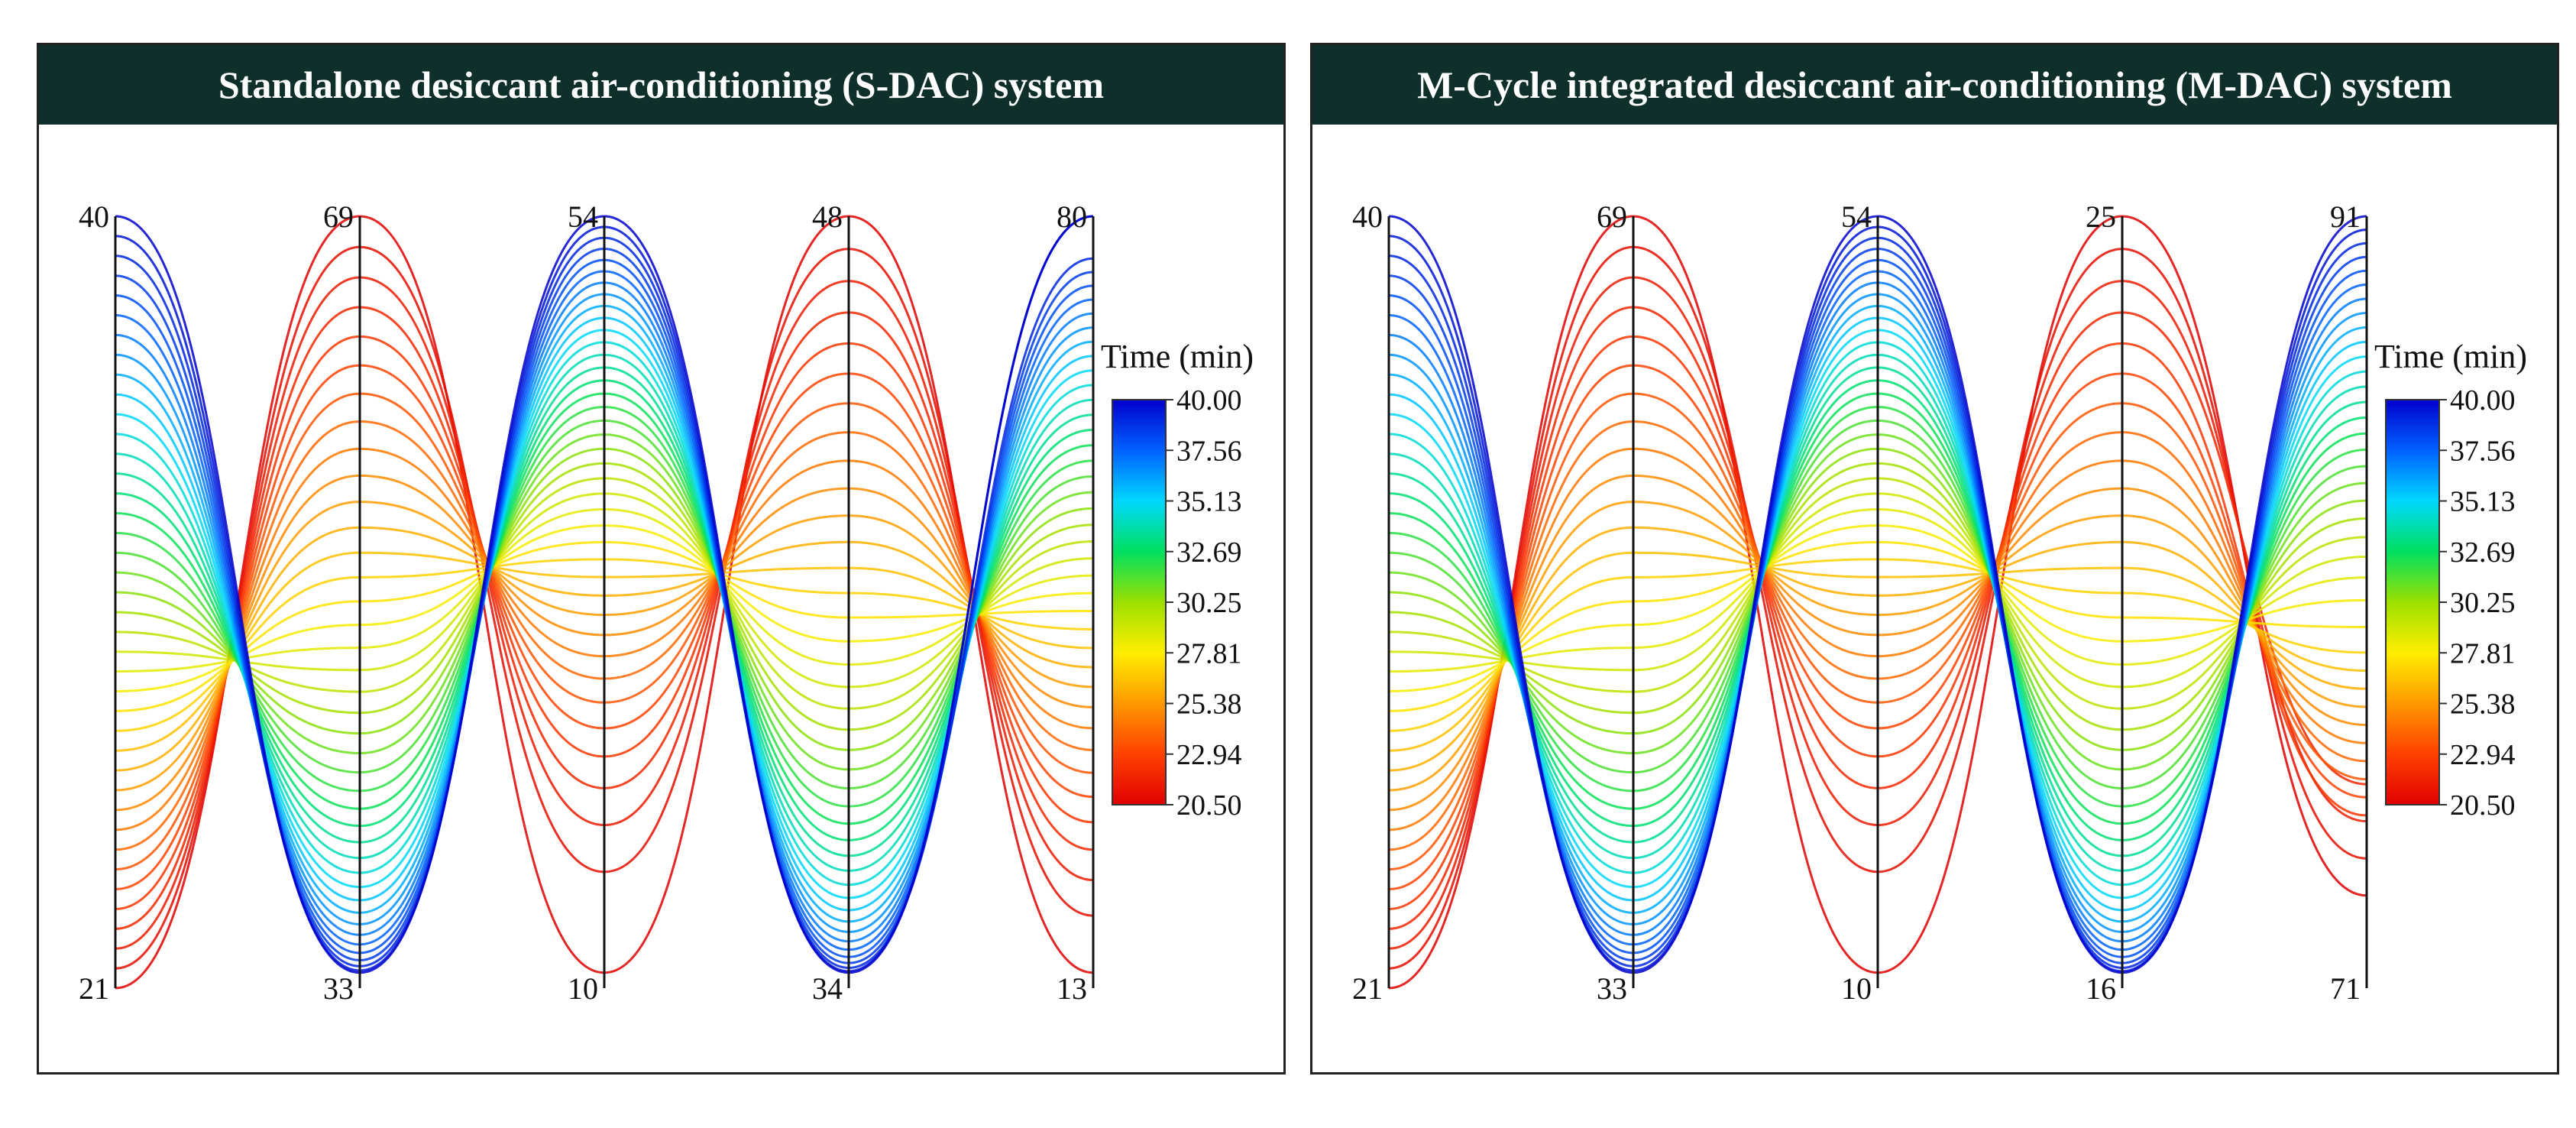 The width and height of the screenshot is (2576, 1128). I want to click on axis-min-label: 34, so click(827, 989).